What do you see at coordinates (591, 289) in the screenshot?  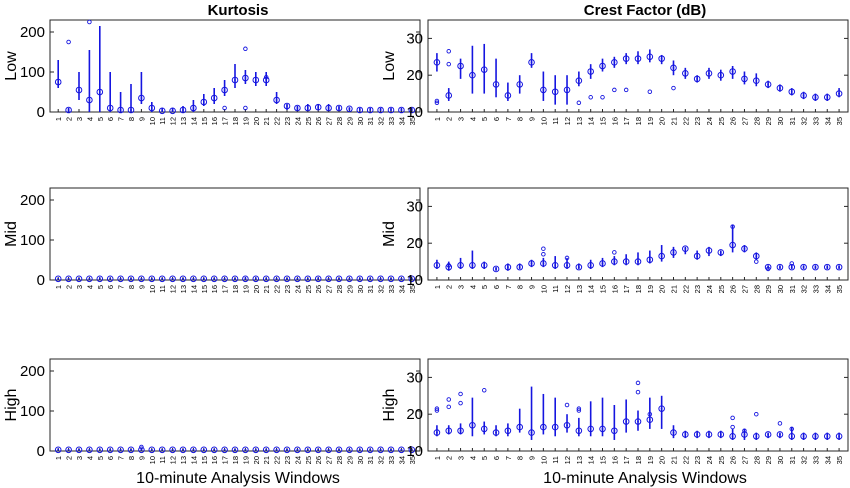 I see `xtick-label: 14` at bounding box center [591, 289].